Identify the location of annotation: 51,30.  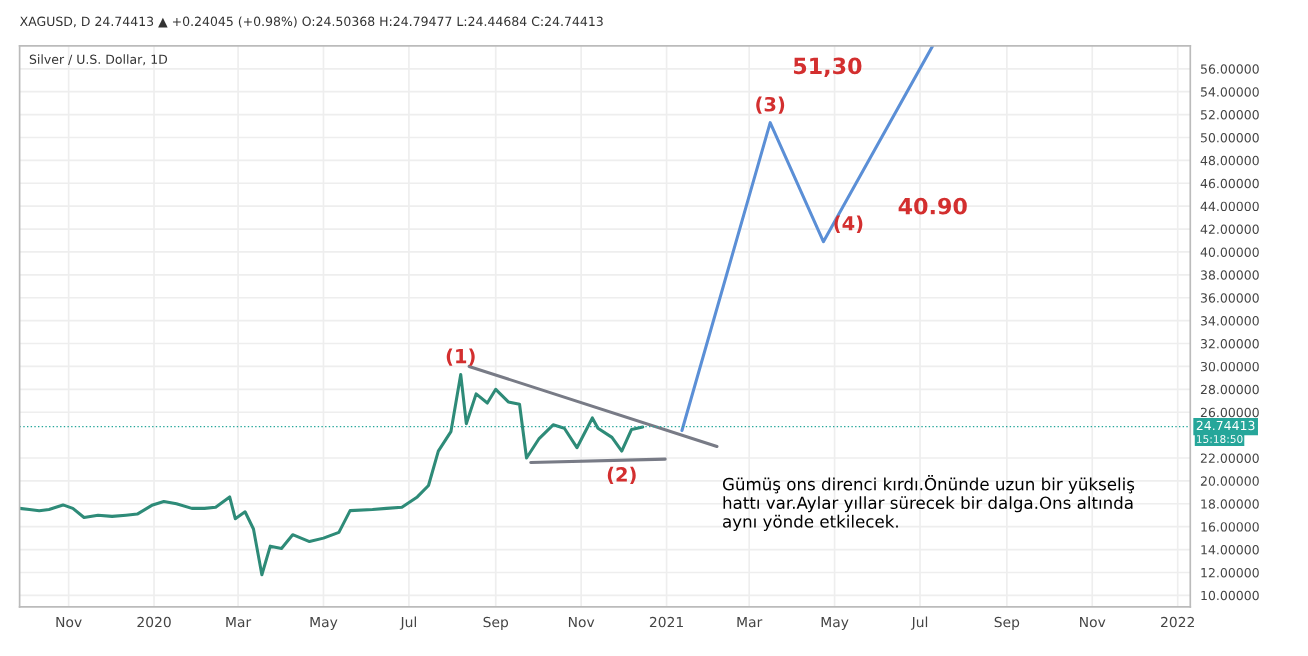
(827, 67).